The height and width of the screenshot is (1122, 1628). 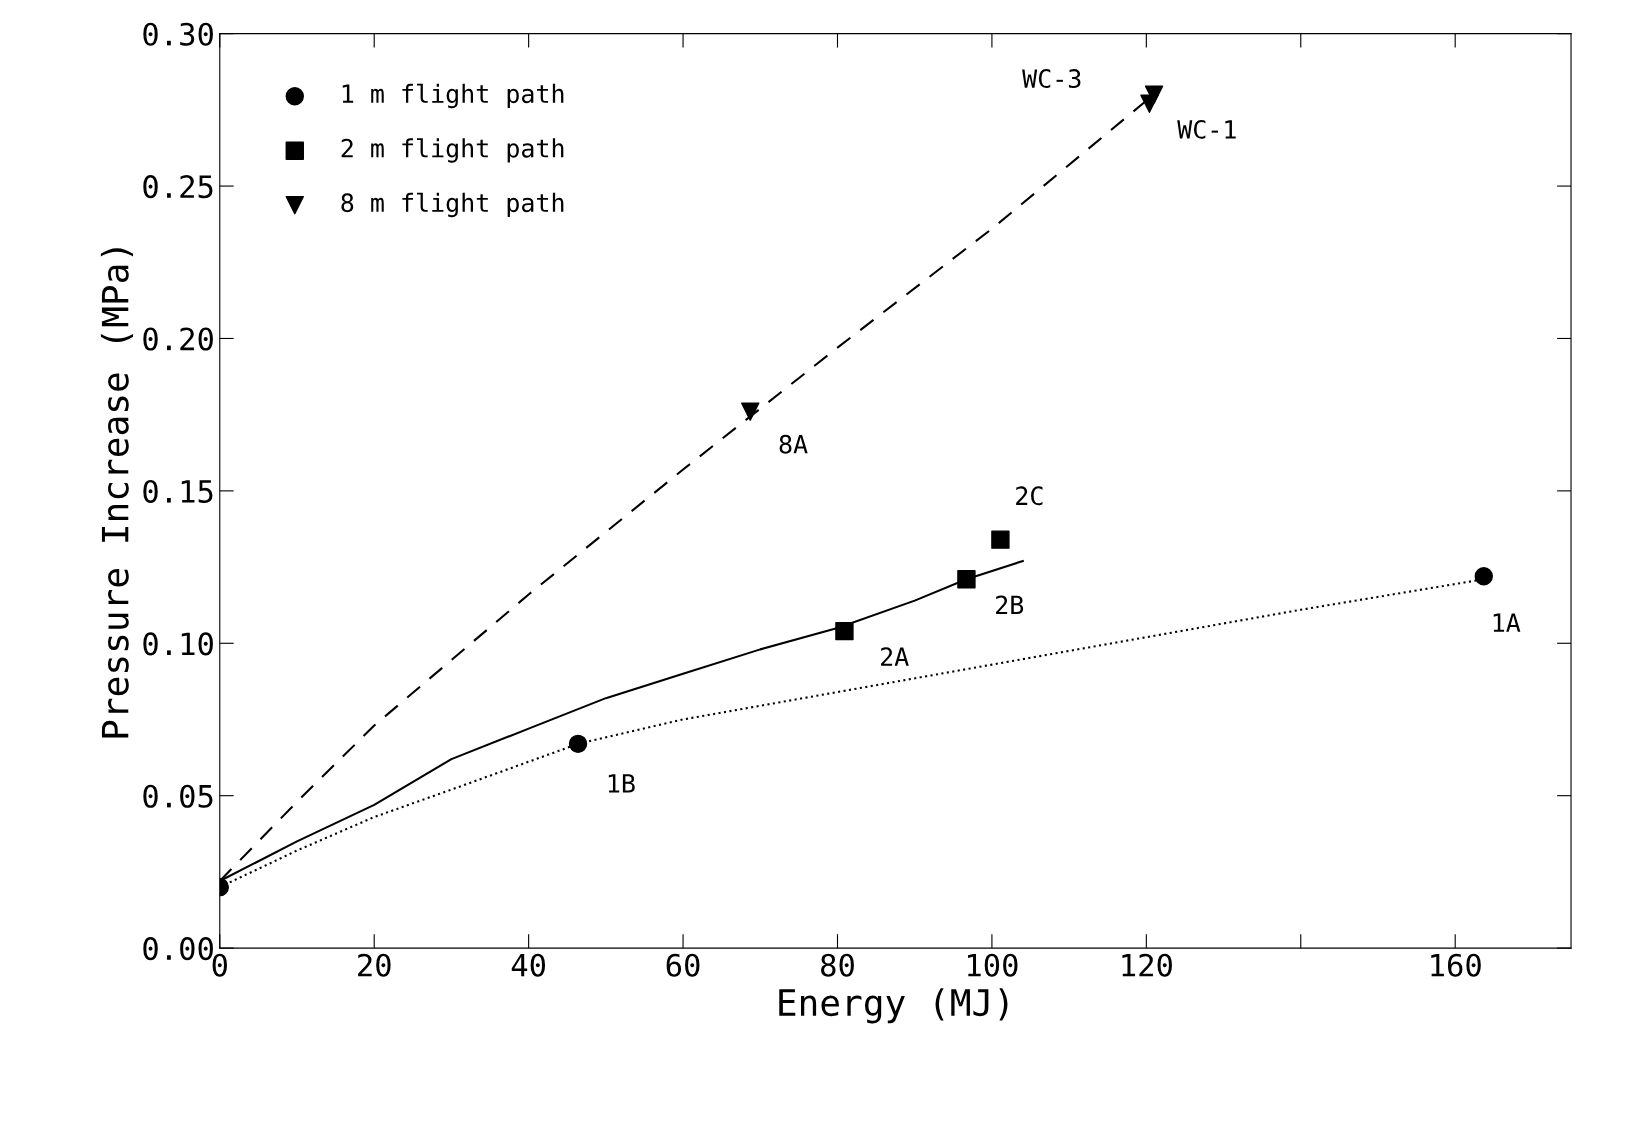 What do you see at coordinates (374, 965) in the screenshot?
I see `x-tick-label: 20` at bounding box center [374, 965].